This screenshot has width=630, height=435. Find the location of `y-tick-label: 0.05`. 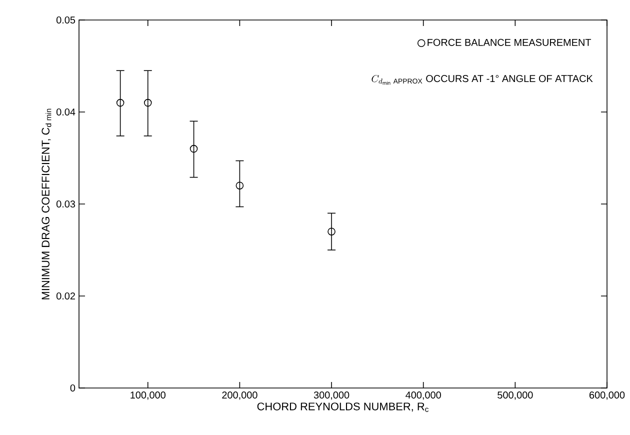

y-tick-label: 0.05 is located at coordinates (66, 20).